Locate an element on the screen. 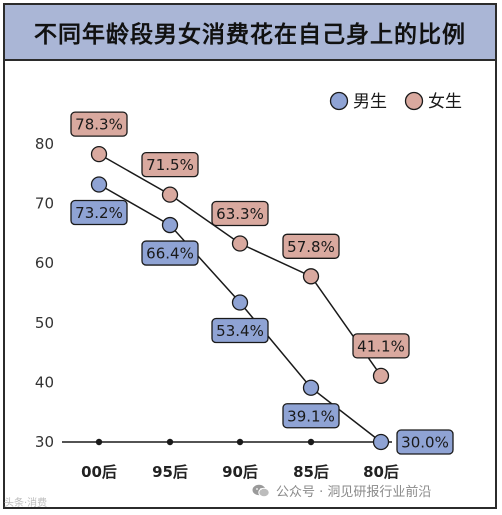 This screenshot has height=515, width=502. source-credit: 公众号 · 洞见研报行业前沿 is located at coordinates (341, 490).